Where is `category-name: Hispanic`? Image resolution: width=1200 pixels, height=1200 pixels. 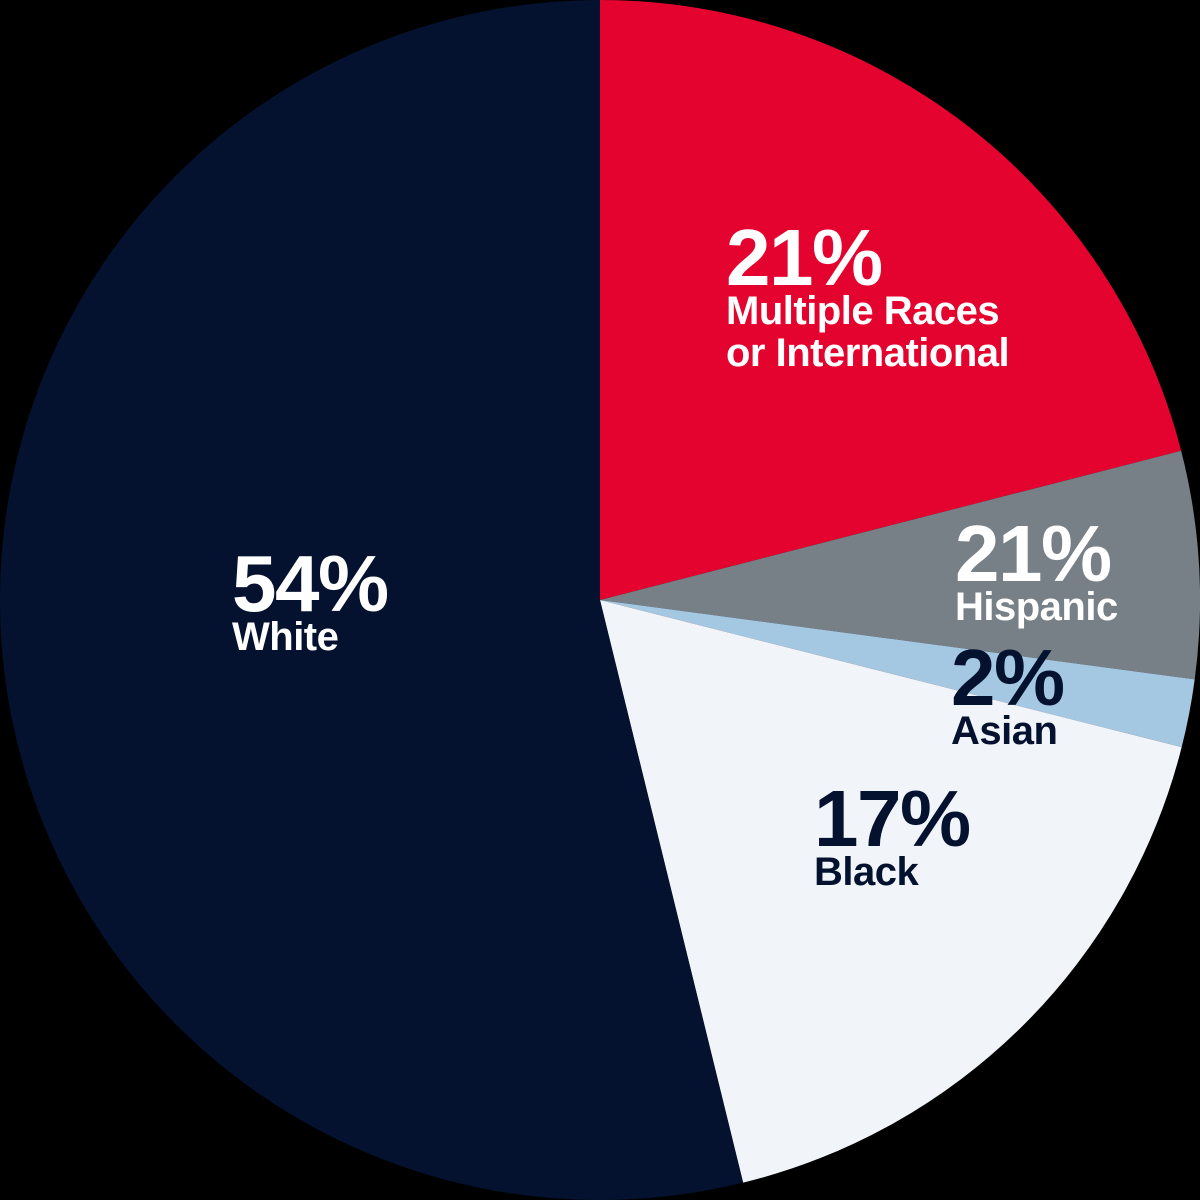
category-name: Hispanic is located at coordinates (1036, 607).